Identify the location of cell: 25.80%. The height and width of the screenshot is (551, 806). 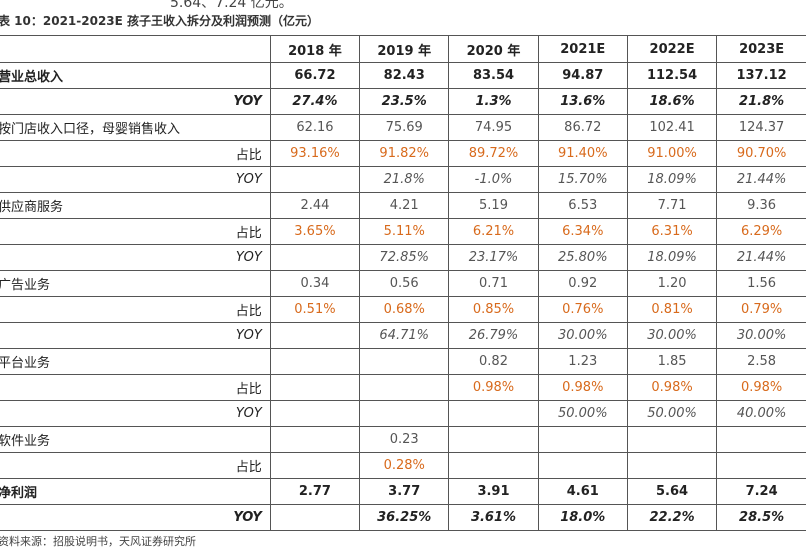
(582, 257).